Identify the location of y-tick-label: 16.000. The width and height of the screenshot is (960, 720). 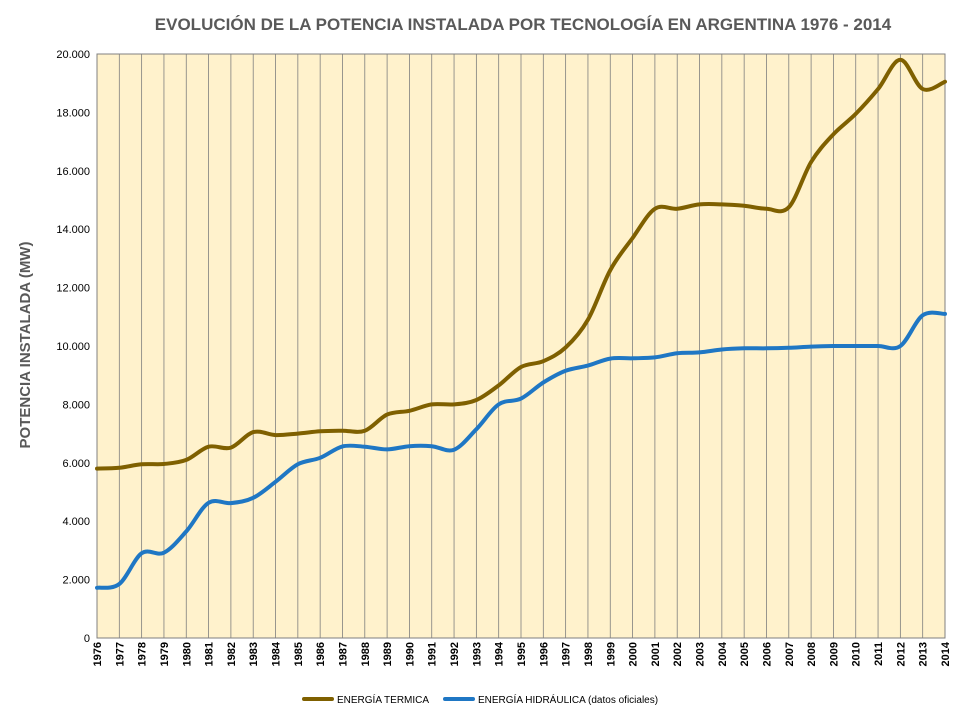
(73, 172).